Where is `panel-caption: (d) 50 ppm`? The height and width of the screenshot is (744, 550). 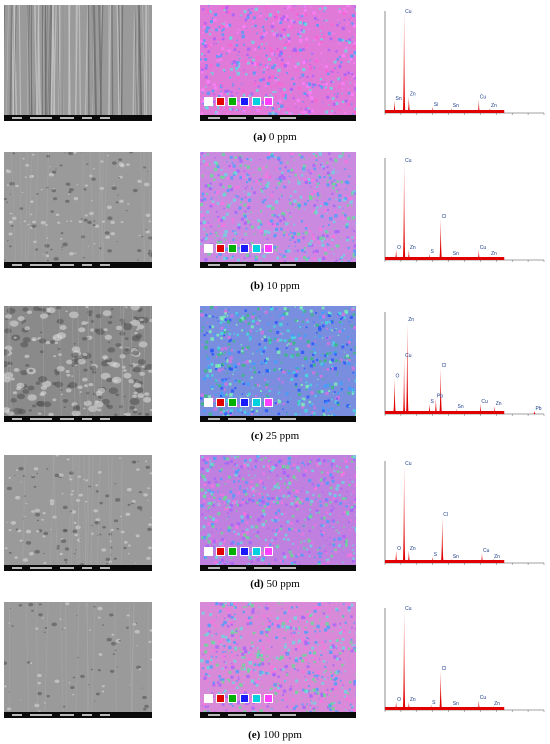
panel-caption: (d) 50 ppm is located at coordinates (275, 584).